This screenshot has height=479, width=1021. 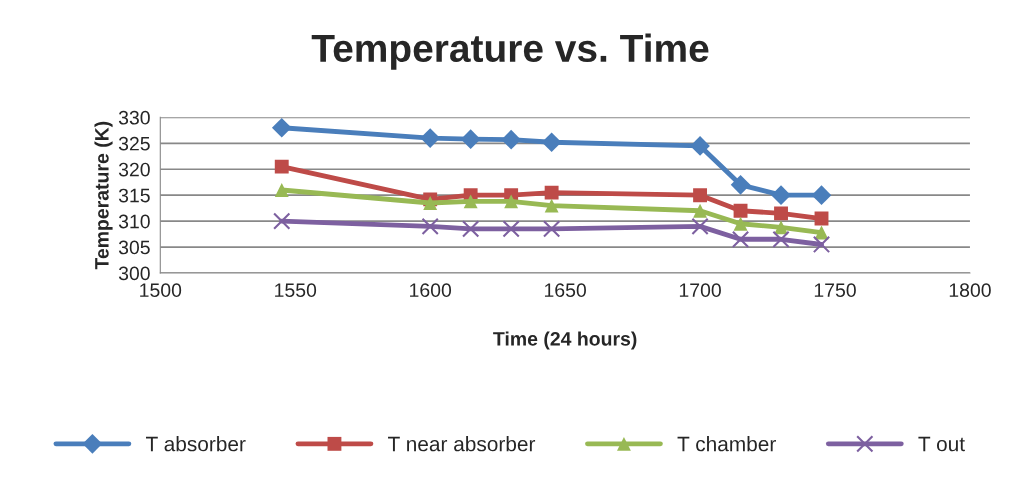 I want to click on legend-label: T absorber, so click(x=196, y=444).